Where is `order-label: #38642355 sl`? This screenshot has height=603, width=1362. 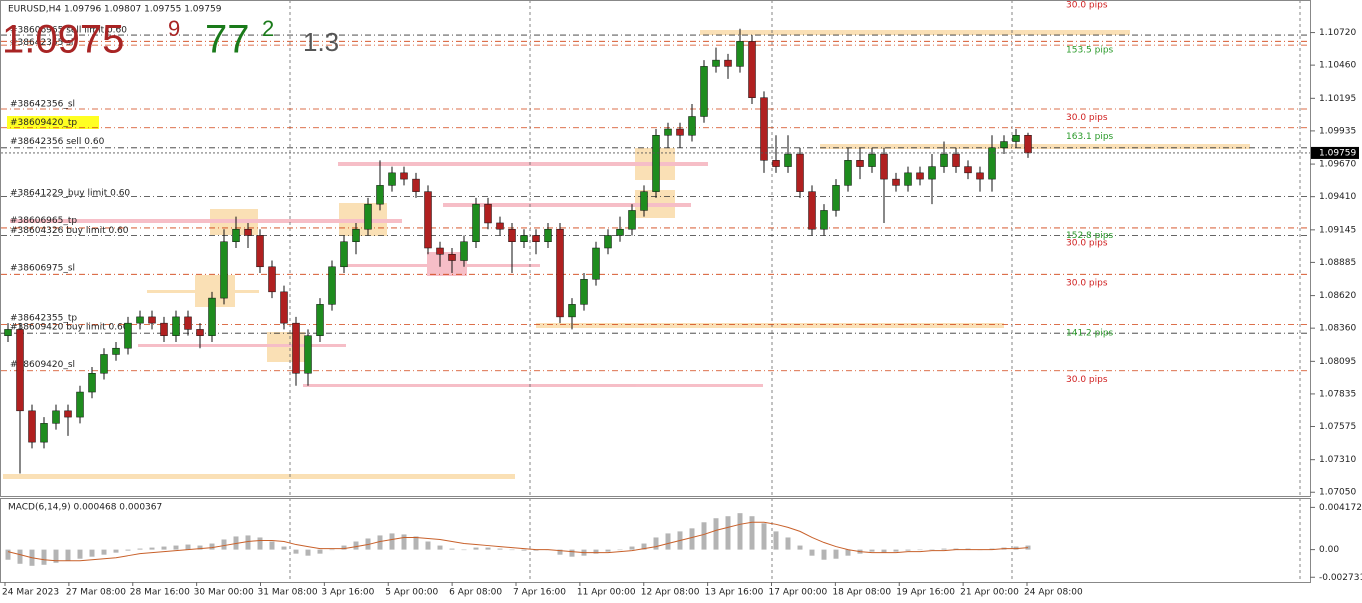 order-label: #38642355 sl is located at coordinates (41, 43).